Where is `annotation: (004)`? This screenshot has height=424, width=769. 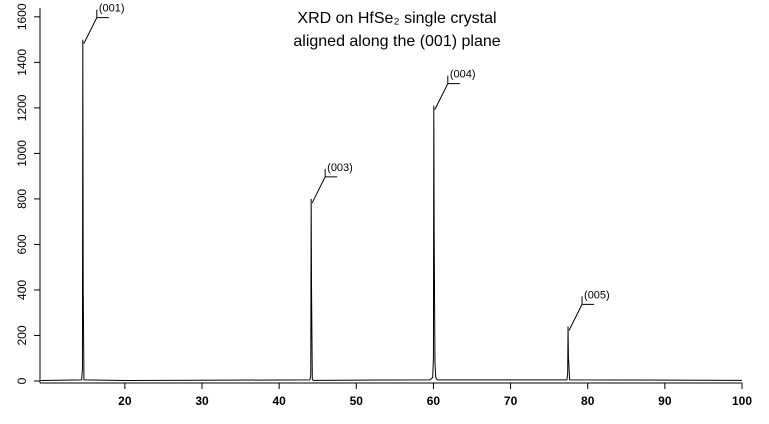 annotation: (004) is located at coordinates (463, 75).